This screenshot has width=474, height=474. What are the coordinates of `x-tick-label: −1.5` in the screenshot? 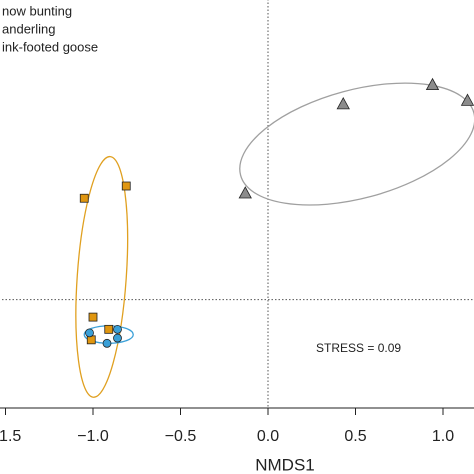 It's located at (10, 436).